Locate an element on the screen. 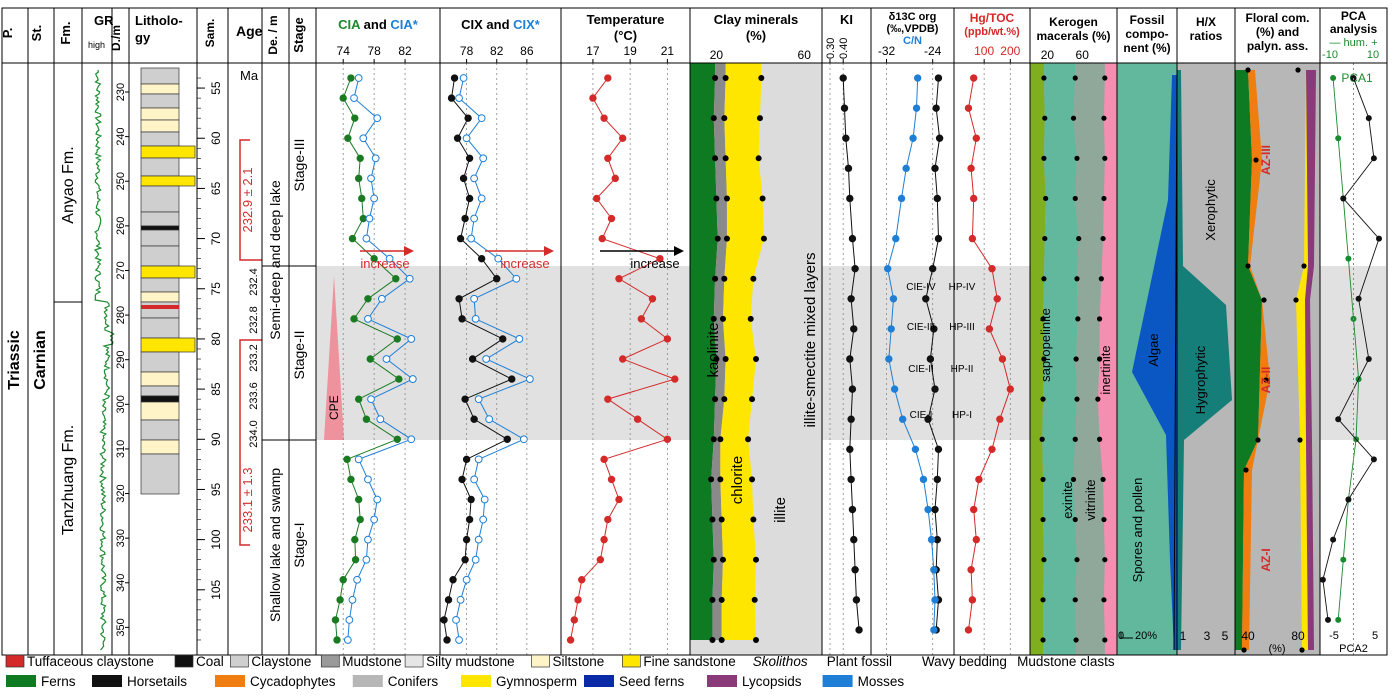 This screenshot has height=697, width=1399. formation-tanzhuang: Tanzhuang Fm. is located at coordinates (68, 480).